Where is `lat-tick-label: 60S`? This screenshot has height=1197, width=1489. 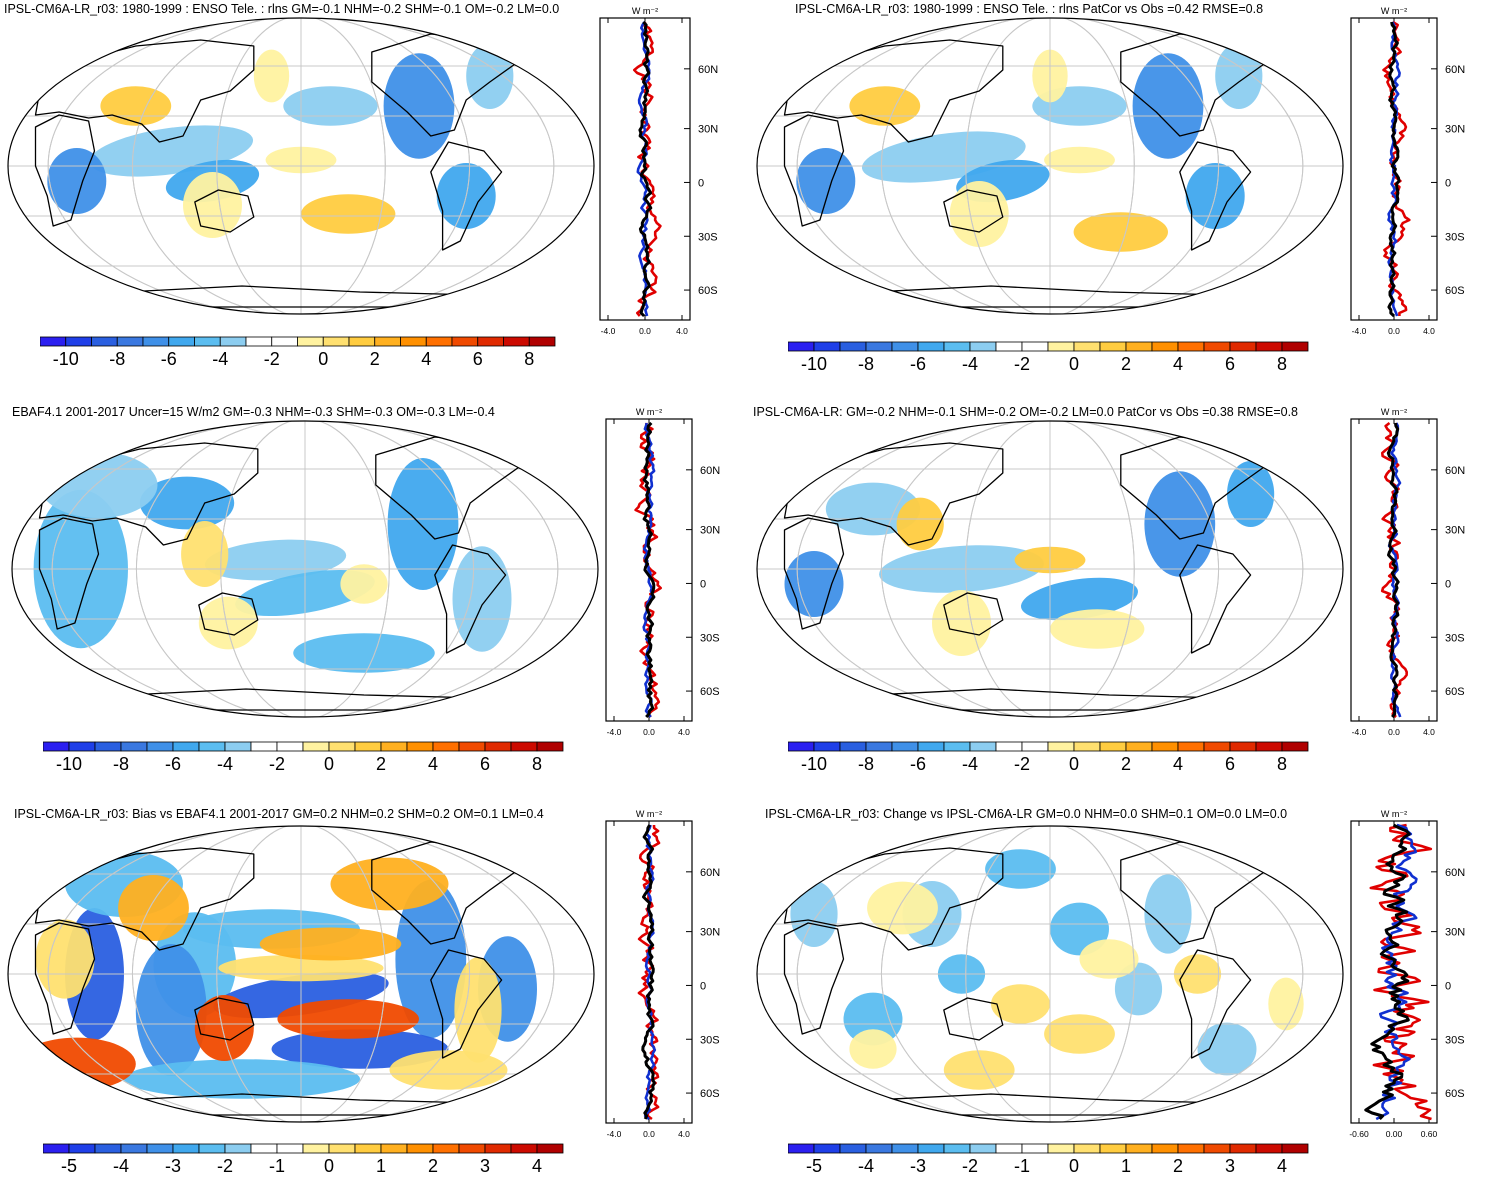
lat-tick-label: 60S is located at coordinates (710, 692).